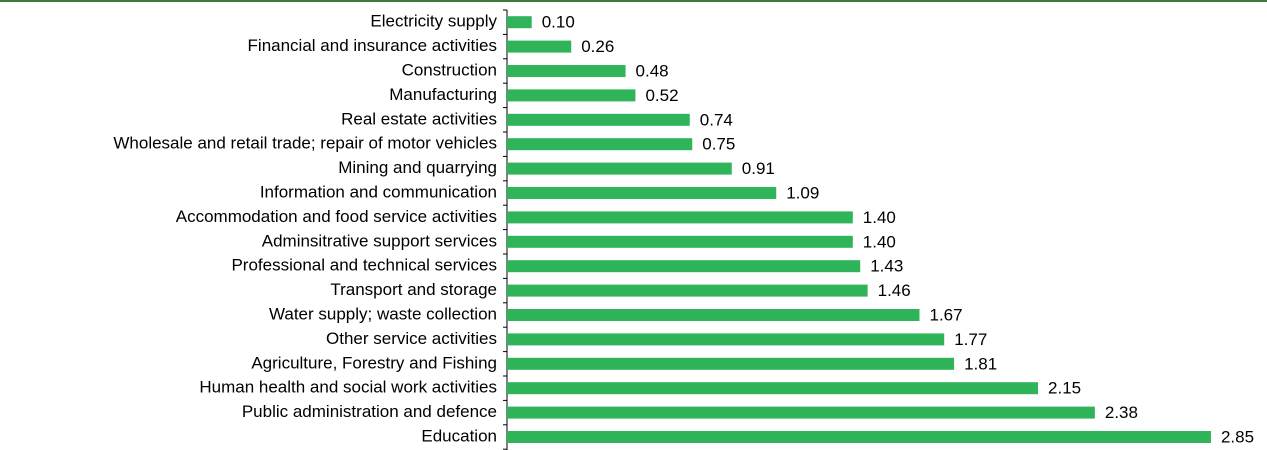 The width and height of the screenshot is (1267, 450). What do you see at coordinates (383, 313) in the screenshot?
I see `category-label: Water supply; waste collection` at bounding box center [383, 313].